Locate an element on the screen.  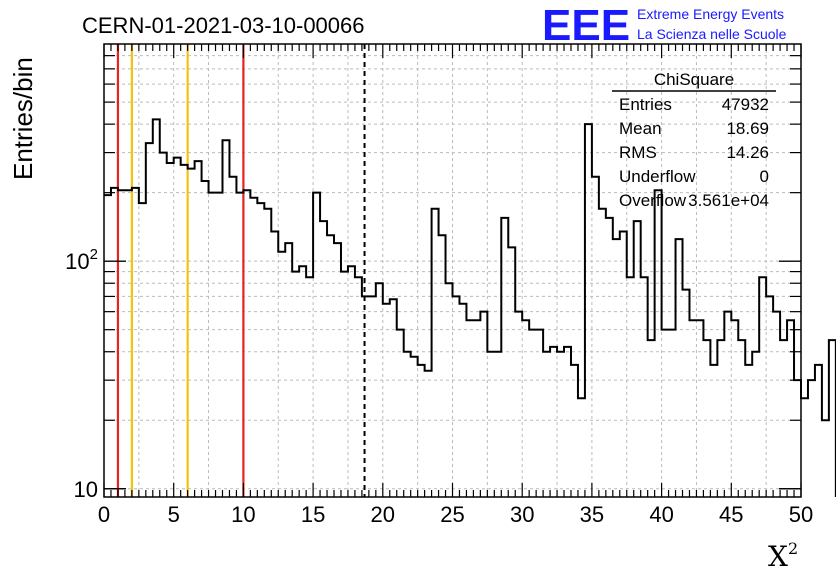
eee-logo-line2: La Scienza nelle Scuole is located at coordinates (712, 34).